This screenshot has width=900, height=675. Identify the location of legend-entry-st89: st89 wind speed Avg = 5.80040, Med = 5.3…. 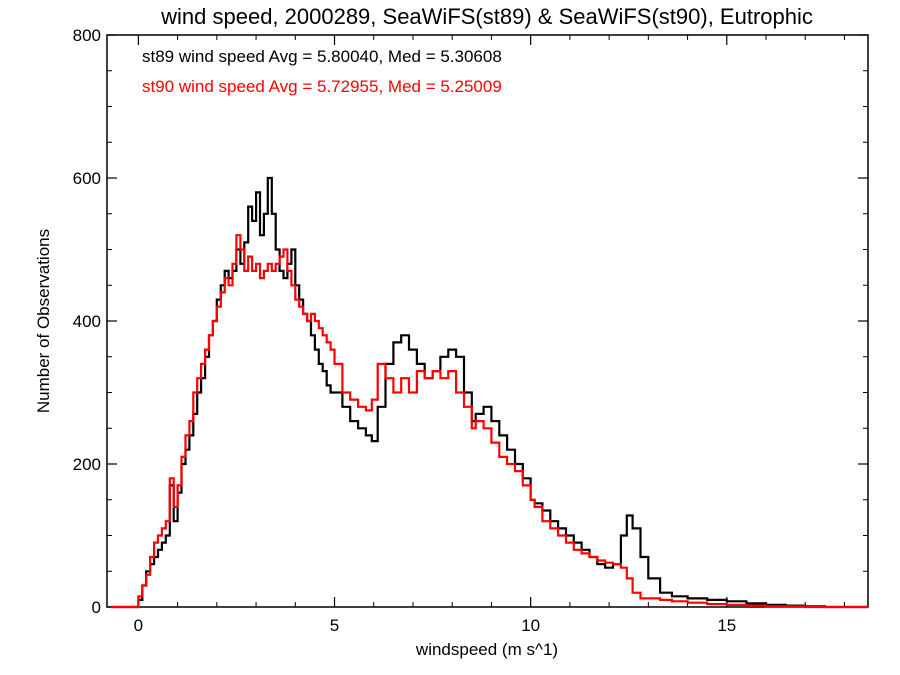
(322, 56).